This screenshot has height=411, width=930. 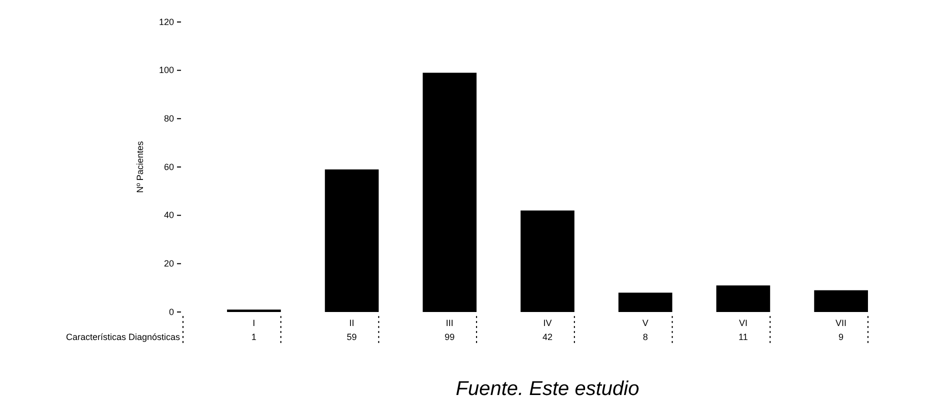 I want to click on y-tick-label: 40, so click(x=169, y=215).